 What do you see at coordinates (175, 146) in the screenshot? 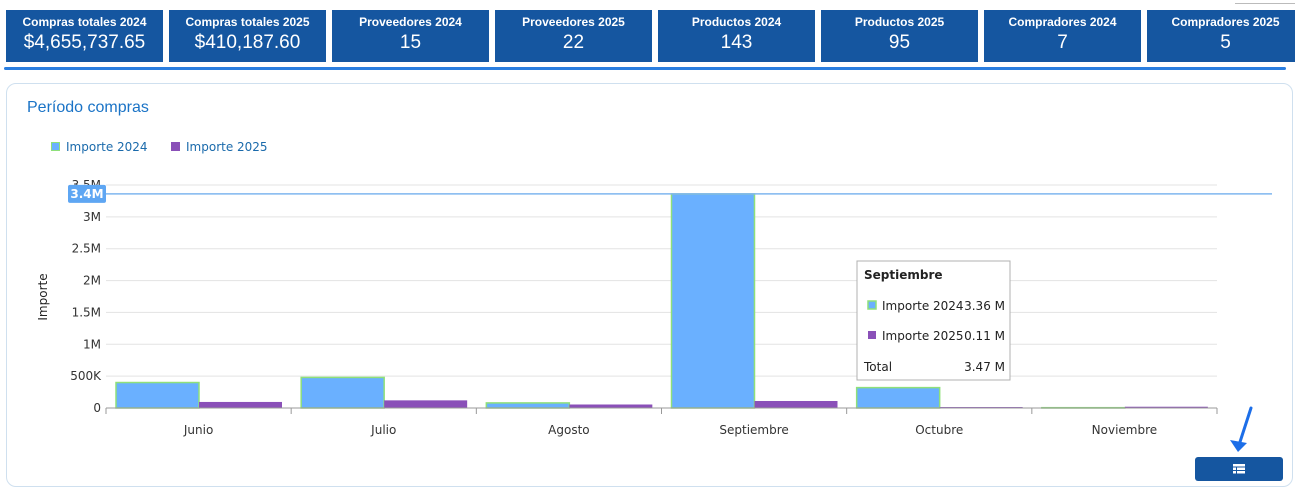
I see `legend-swatch-2025` at bounding box center [175, 146].